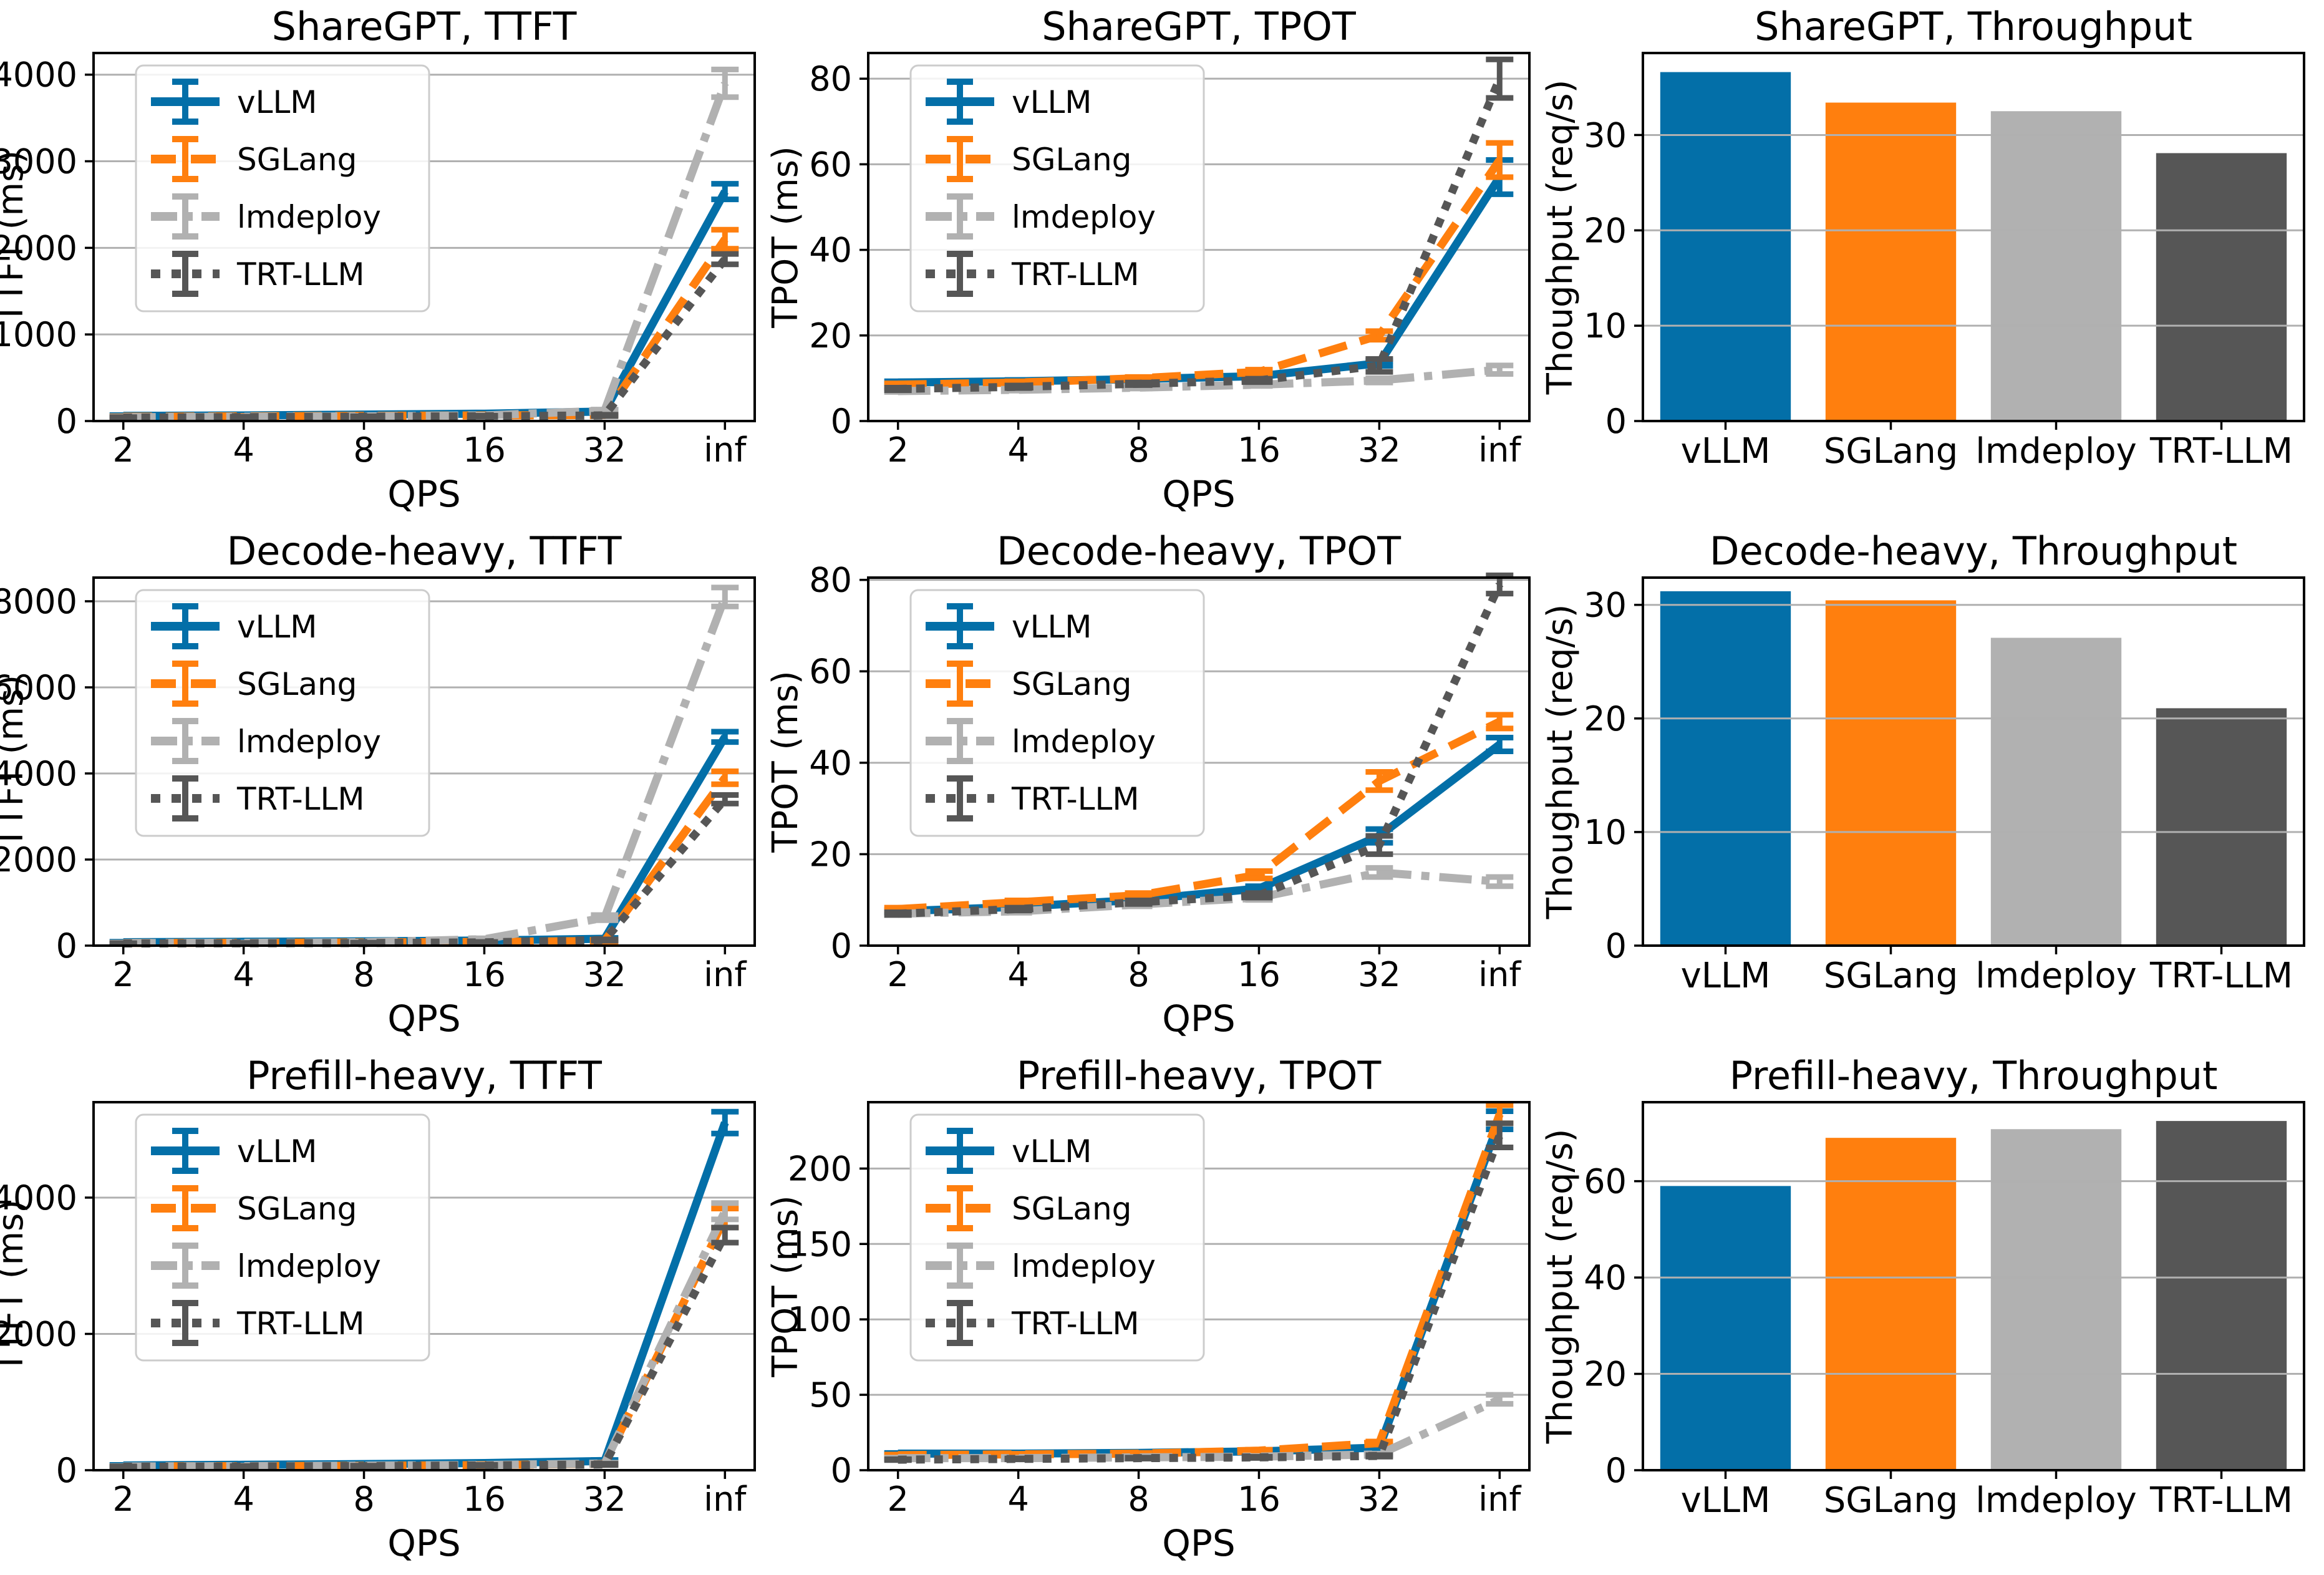  What do you see at coordinates (38, 774) in the screenshot?
I see `y-tick-label: 4000` at bounding box center [38, 774].